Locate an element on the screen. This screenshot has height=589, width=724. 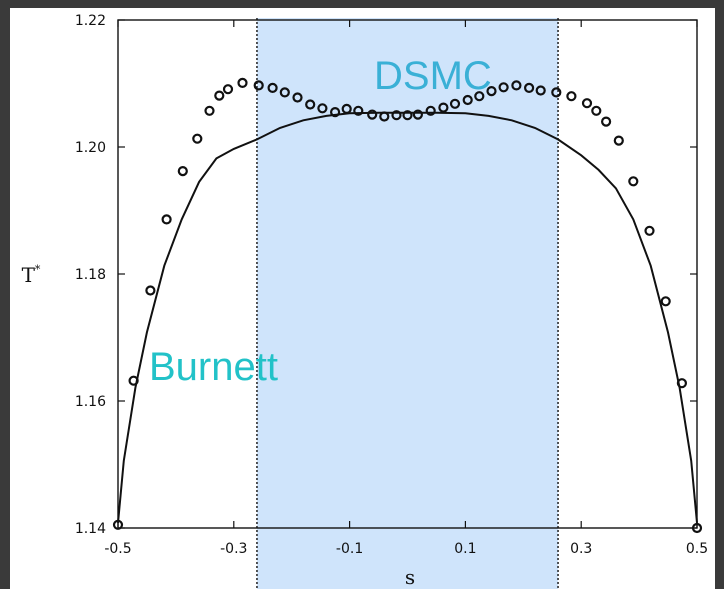
y-tick-label: 1.16 is located at coordinates (90, 402).